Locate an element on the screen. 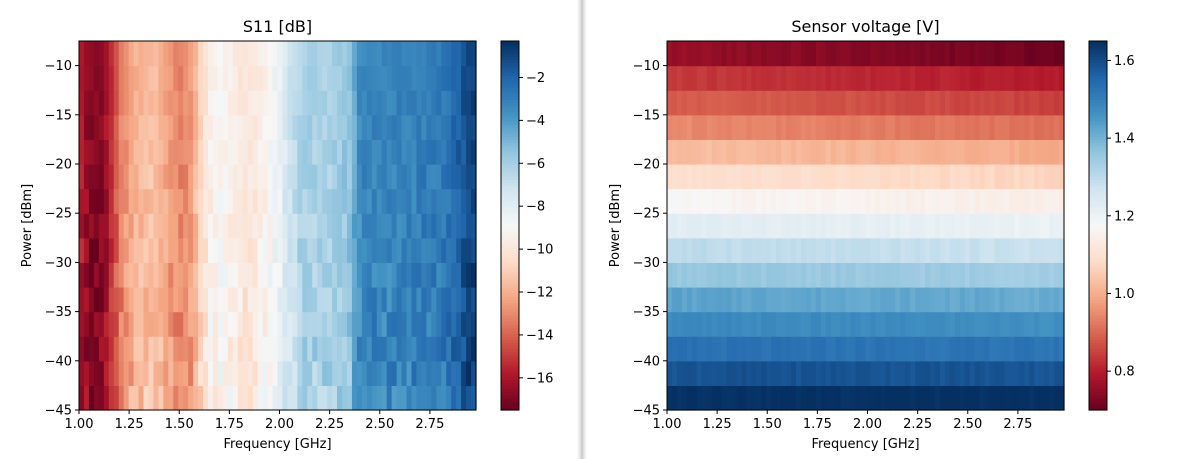 This screenshot has height=459, width=1181. colorbar-tick-label: −4 is located at coordinates (535, 121).